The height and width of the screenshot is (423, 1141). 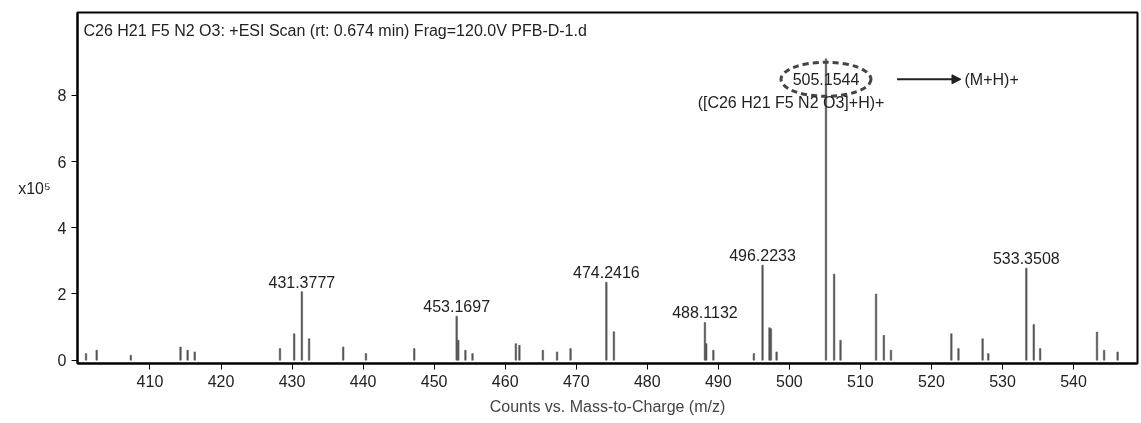 What do you see at coordinates (647, 381) in the screenshot?
I see `x-tick-label: 480` at bounding box center [647, 381].